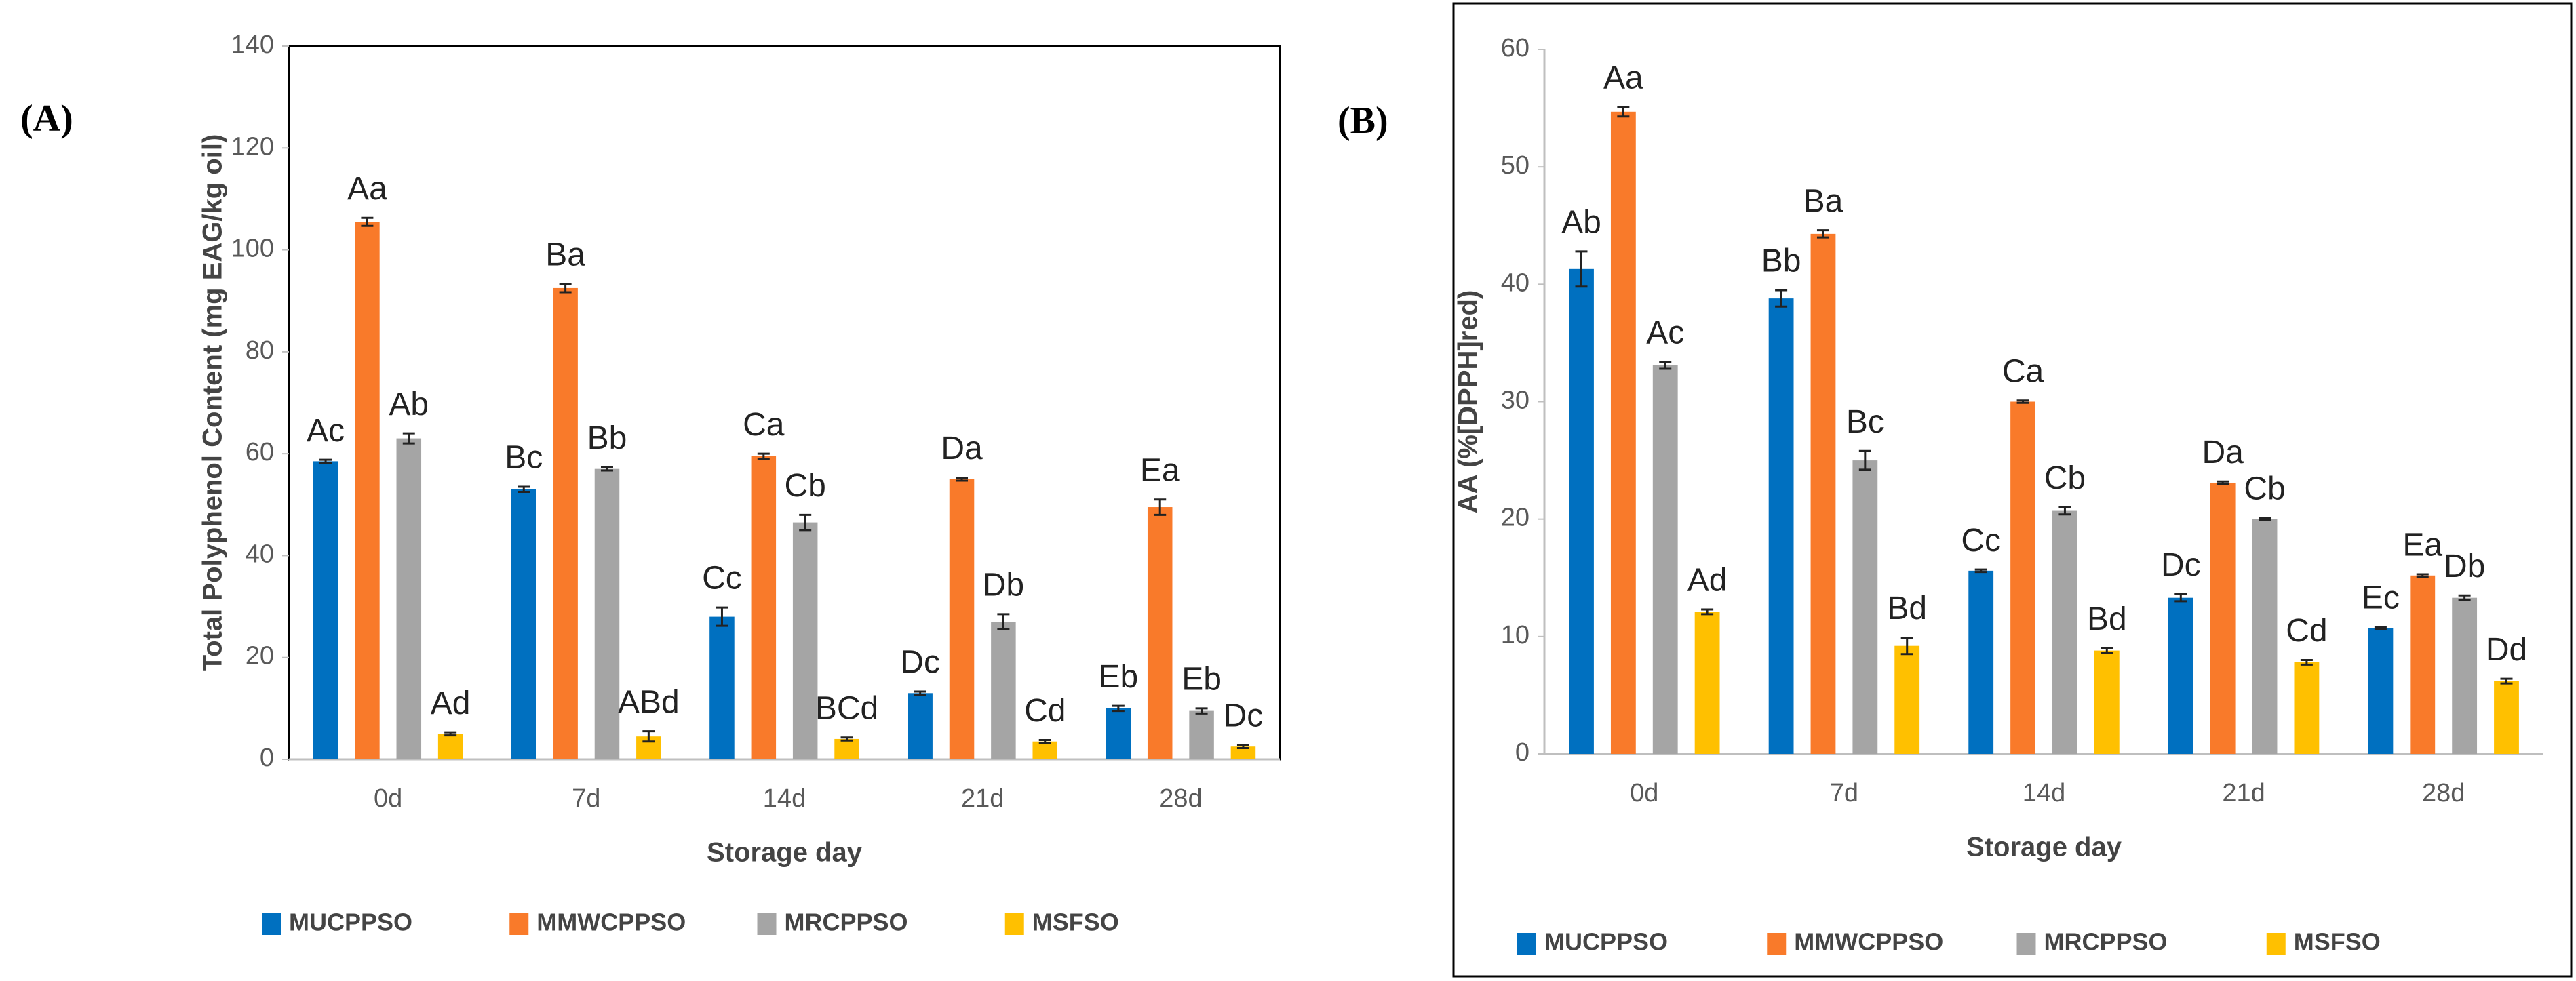 The width and height of the screenshot is (2576, 981). Describe the element at coordinates (1468, 402) in the screenshot. I see `y-axis-title: AA (%[DPPH]red)` at that location.